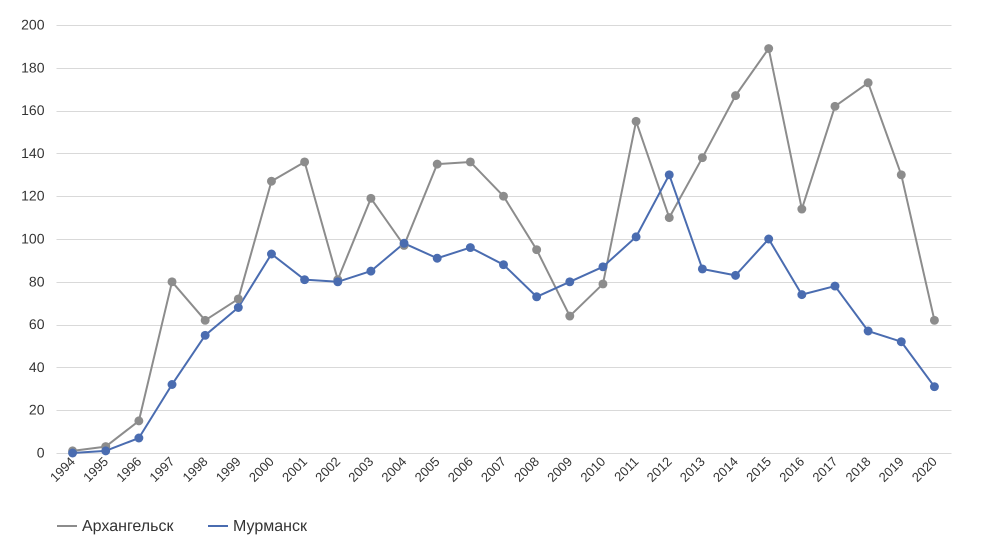 The width and height of the screenshot is (983, 547). Describe the element at coordinates (40, 452) in the screenshot. I see `y-tick-label: 0` at that location.